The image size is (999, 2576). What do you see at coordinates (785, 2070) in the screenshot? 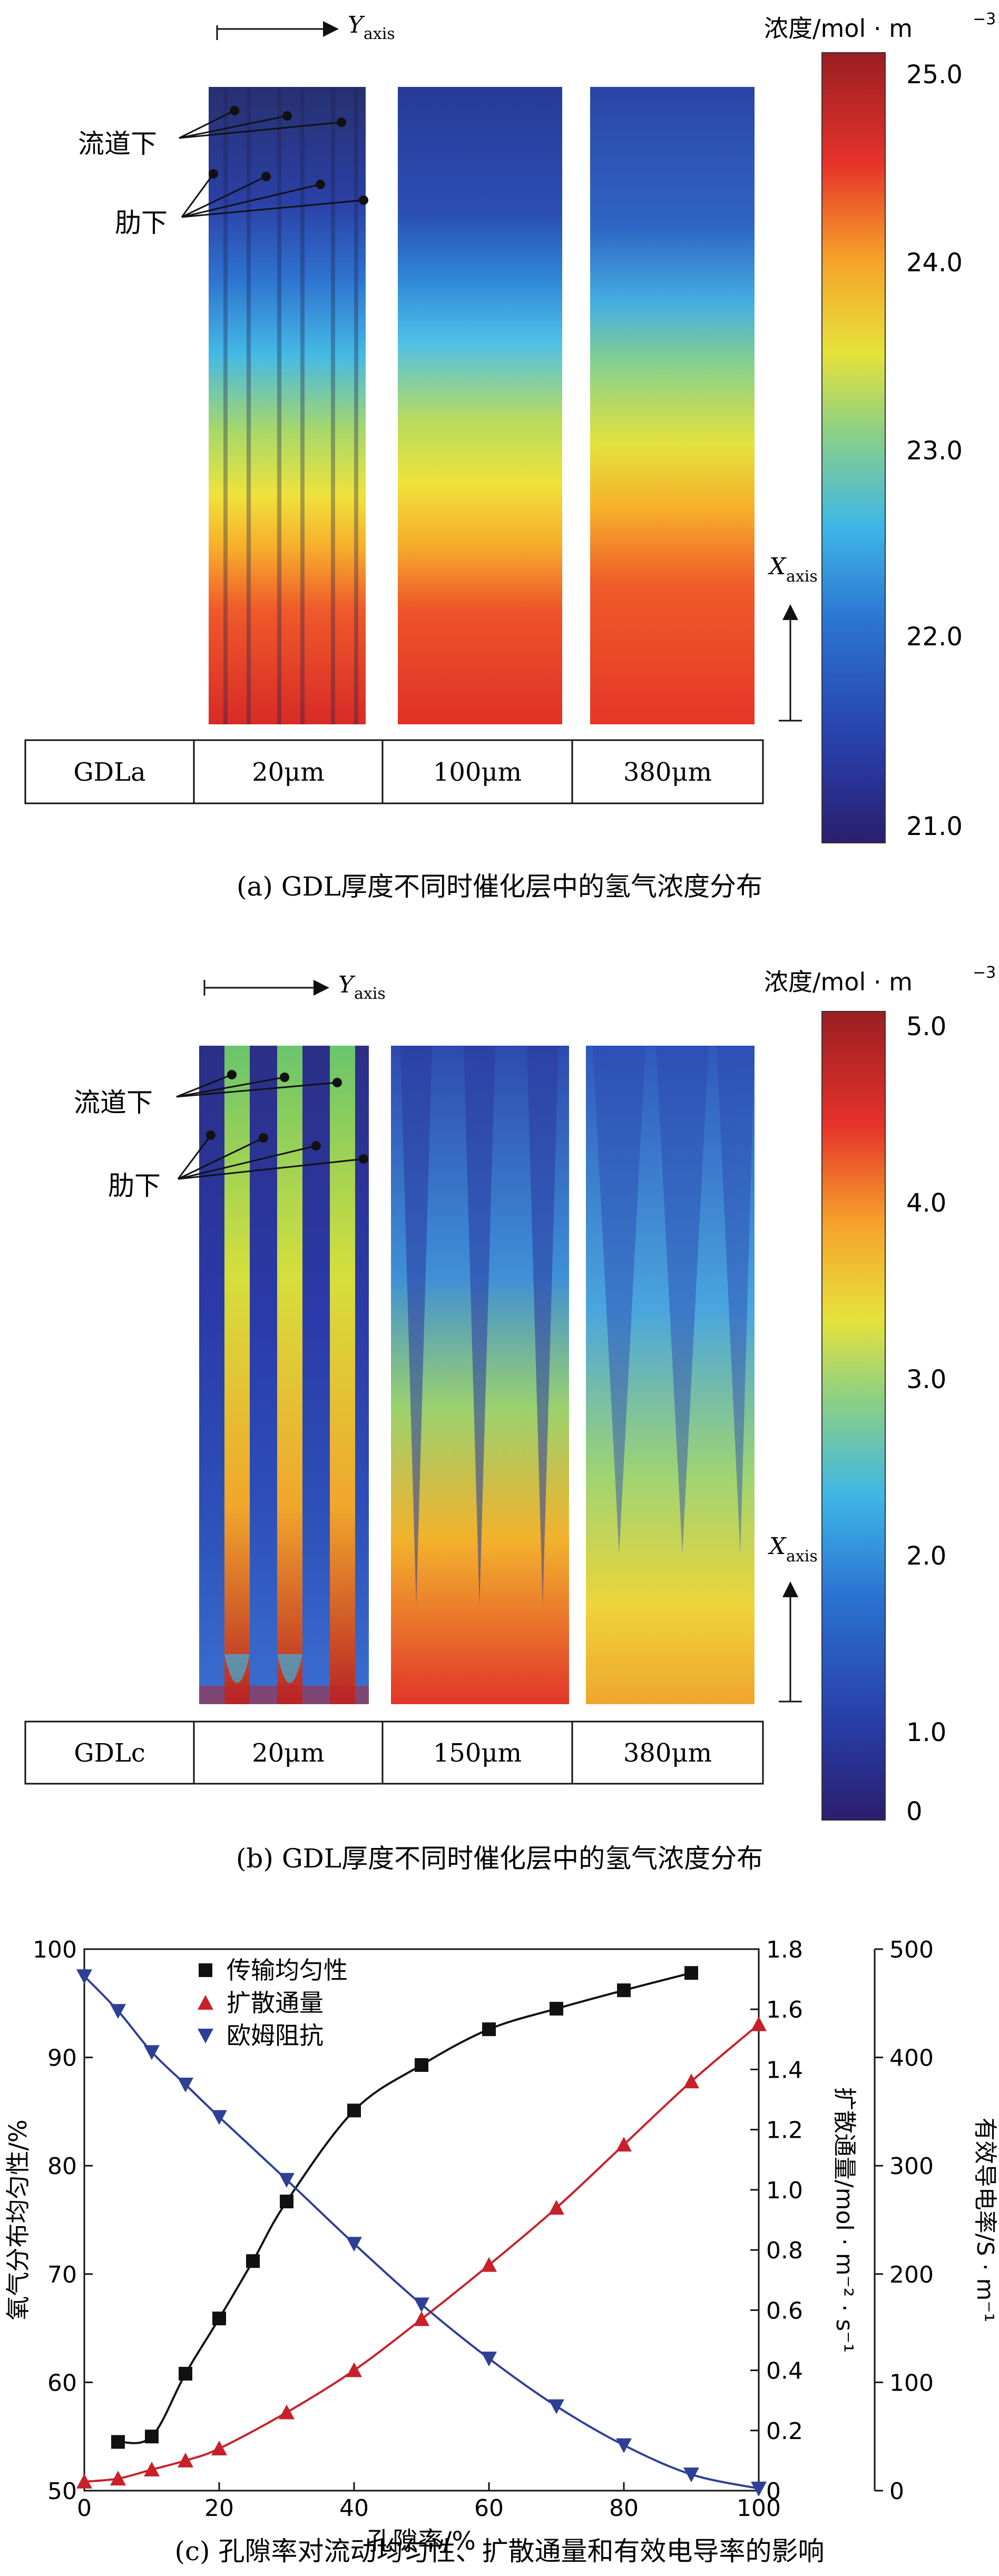
I see `right1-tick-label-7: 1.4` at bounding box center [785, 2070].